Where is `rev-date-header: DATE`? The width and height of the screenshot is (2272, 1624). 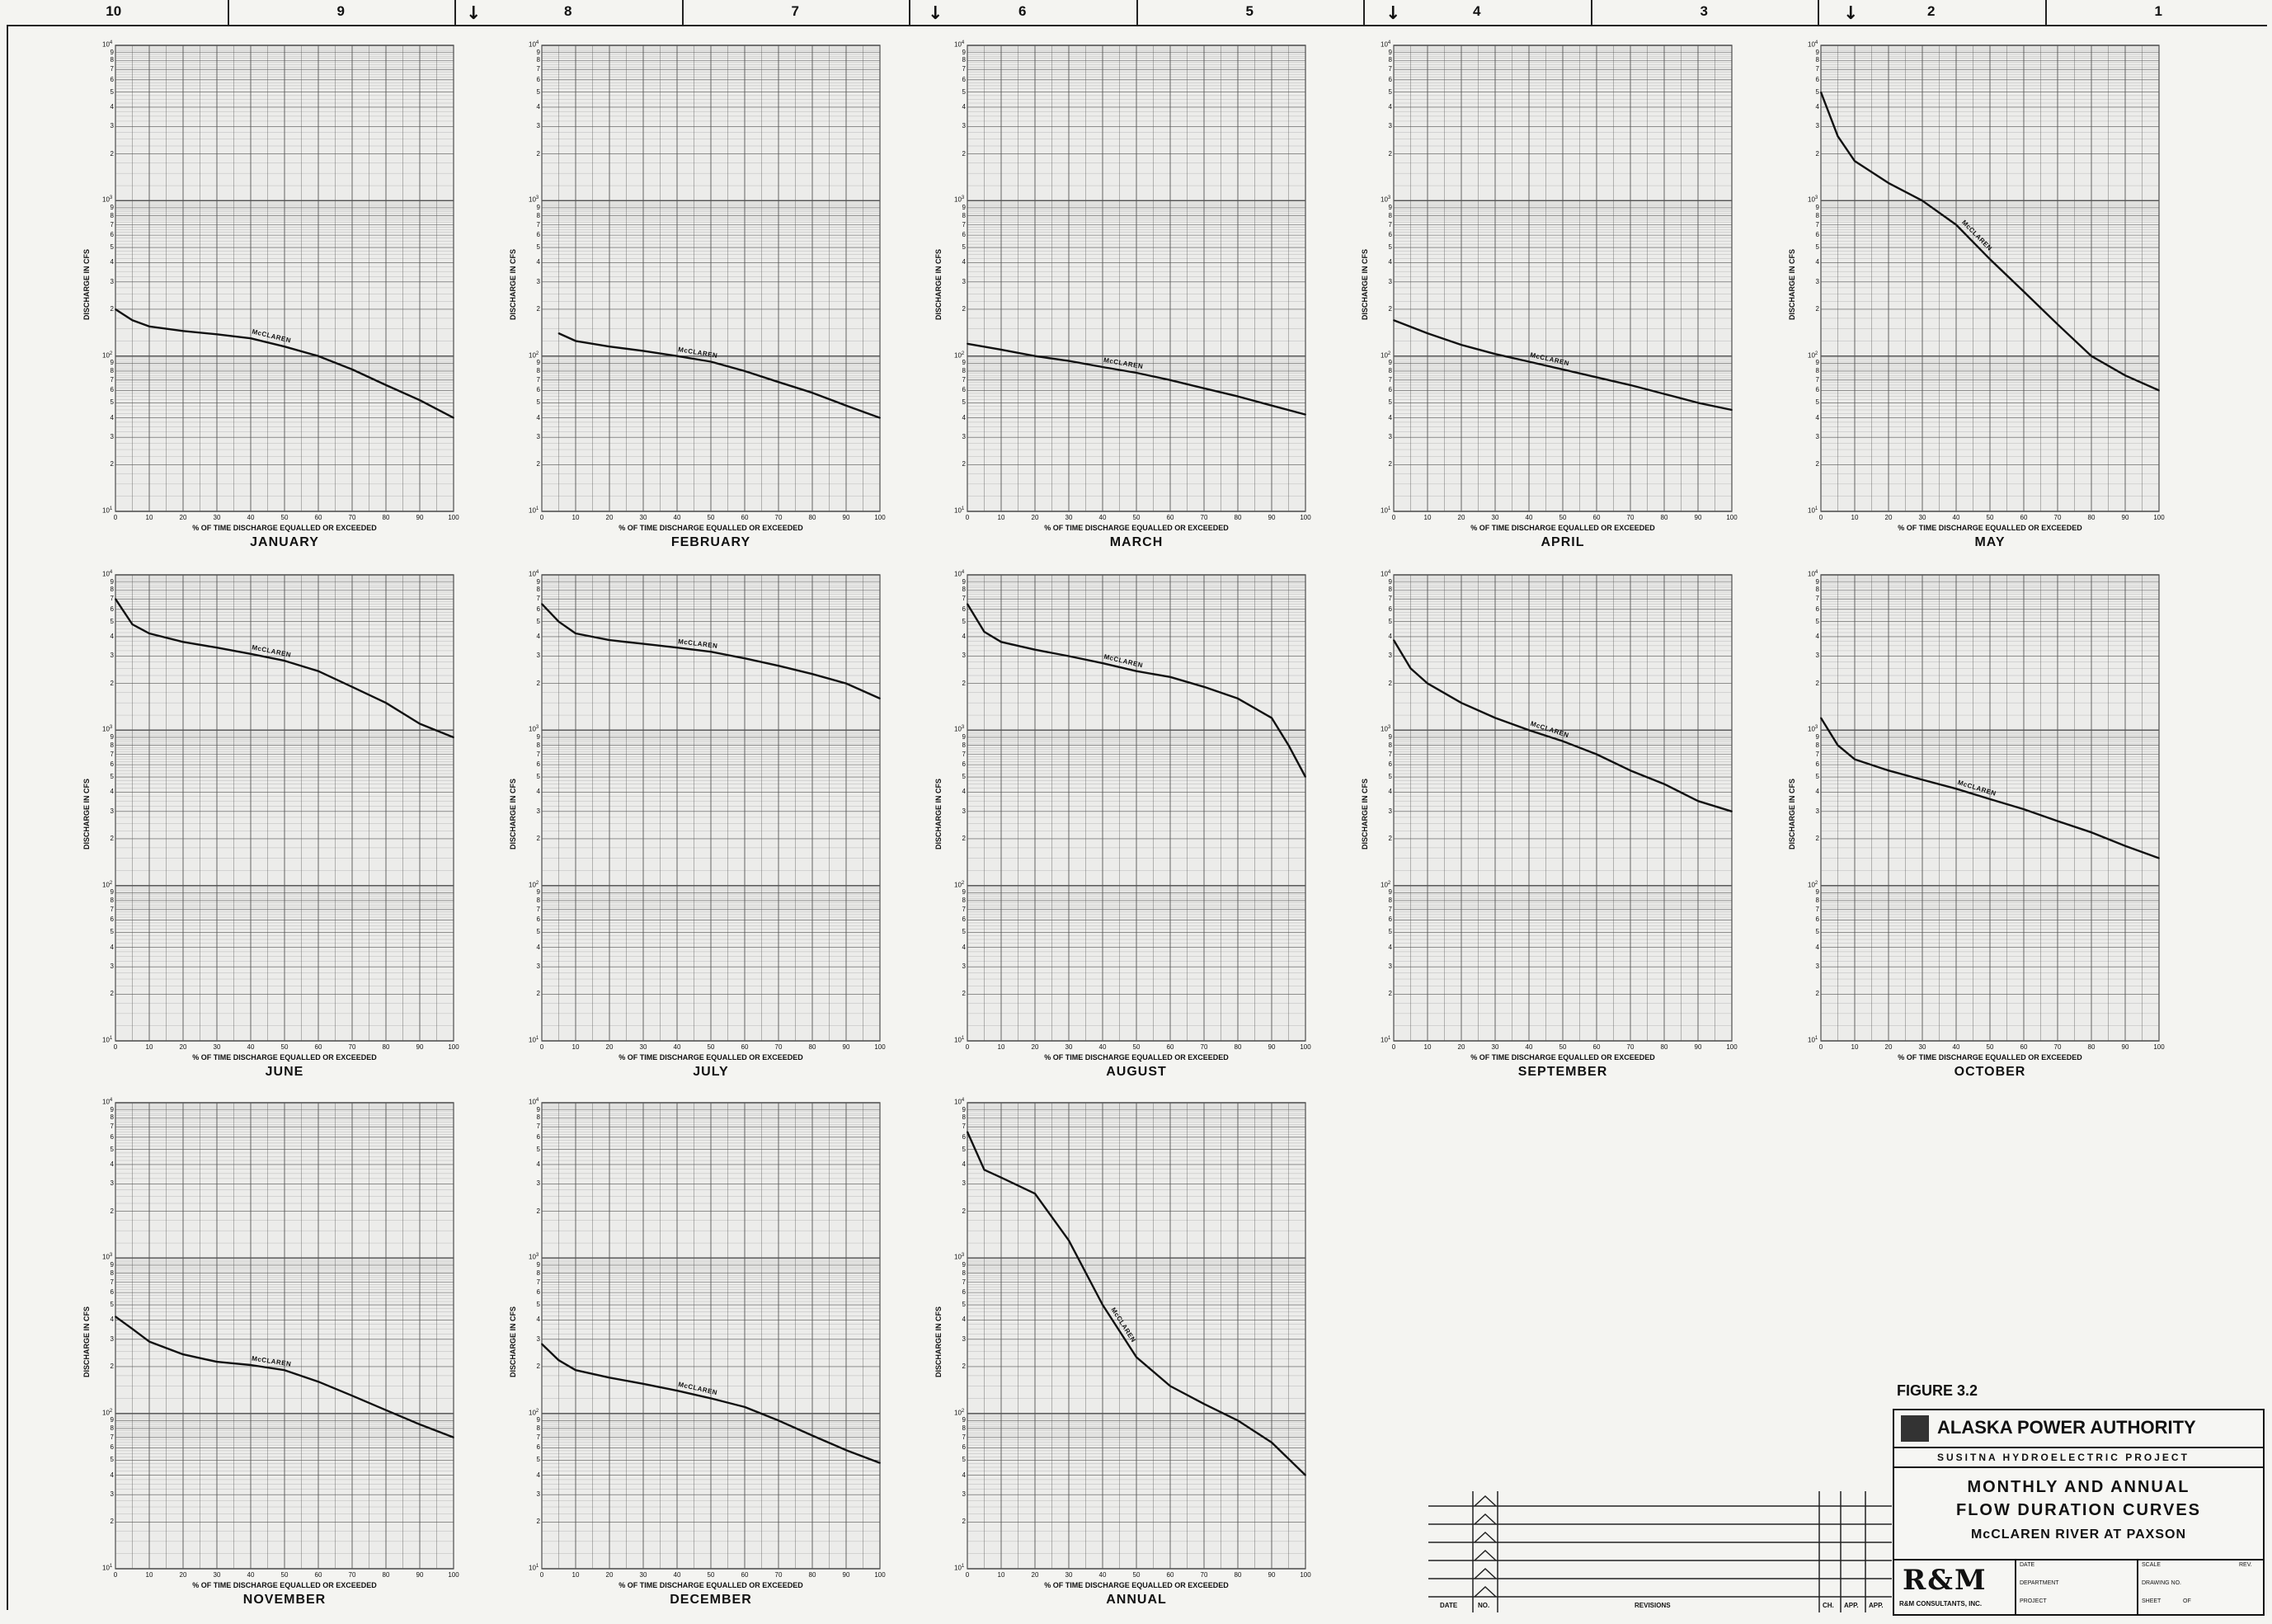
rev-date-header: DATE is located at coordinates (1449, 1606).